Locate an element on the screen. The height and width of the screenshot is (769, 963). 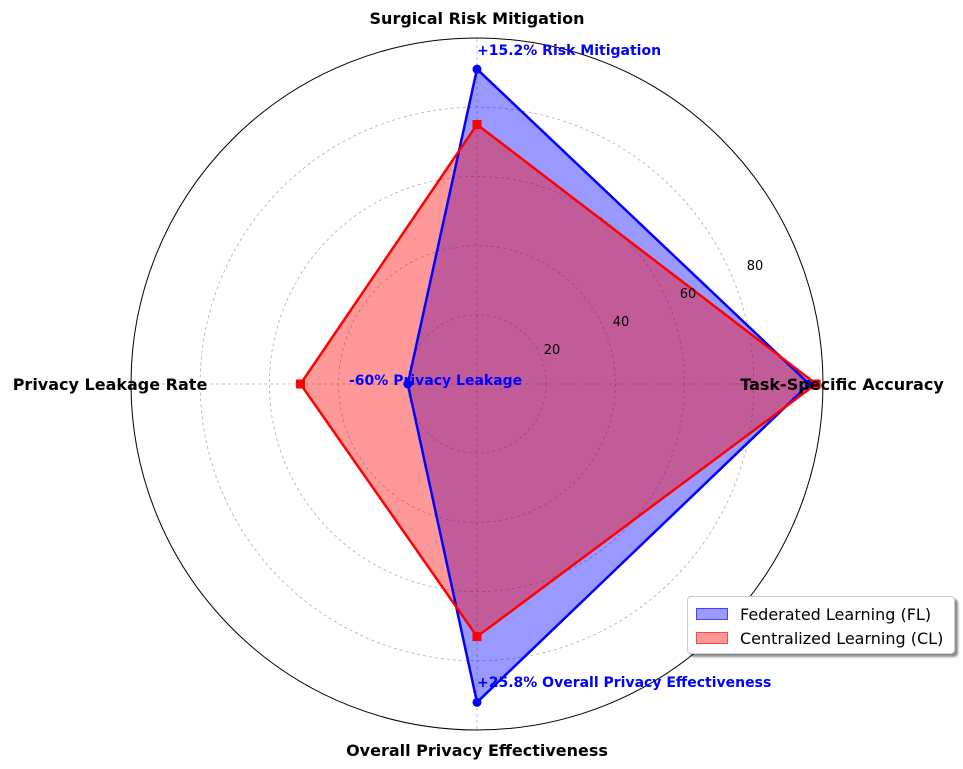
legend-swatch-fl is located at coordinates (712, 614).